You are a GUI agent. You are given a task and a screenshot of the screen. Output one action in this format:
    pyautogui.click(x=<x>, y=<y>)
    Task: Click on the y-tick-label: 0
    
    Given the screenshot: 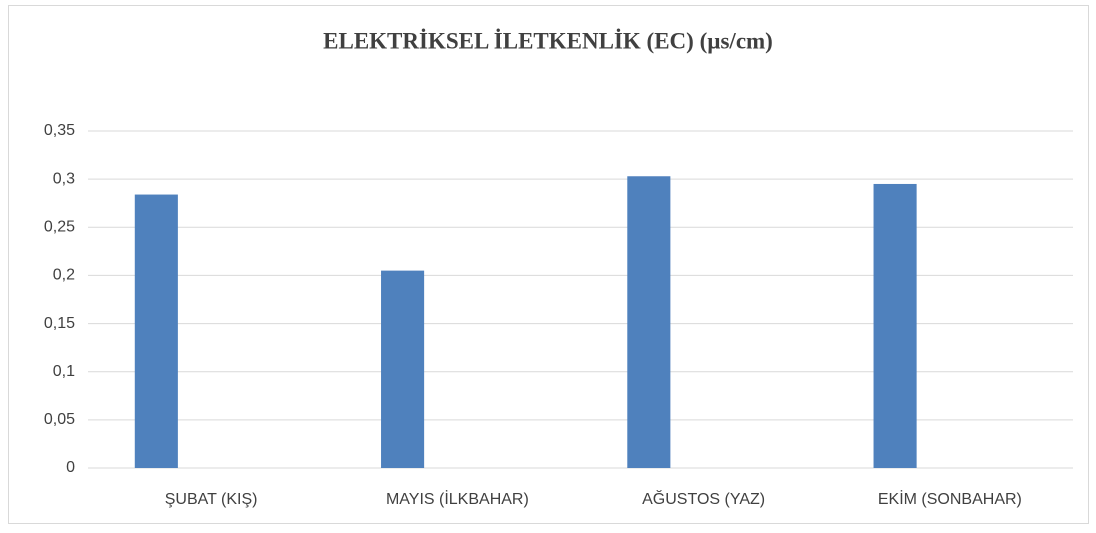 What is the action you would take?
    pyautogui.click(x=70, y=467)
    